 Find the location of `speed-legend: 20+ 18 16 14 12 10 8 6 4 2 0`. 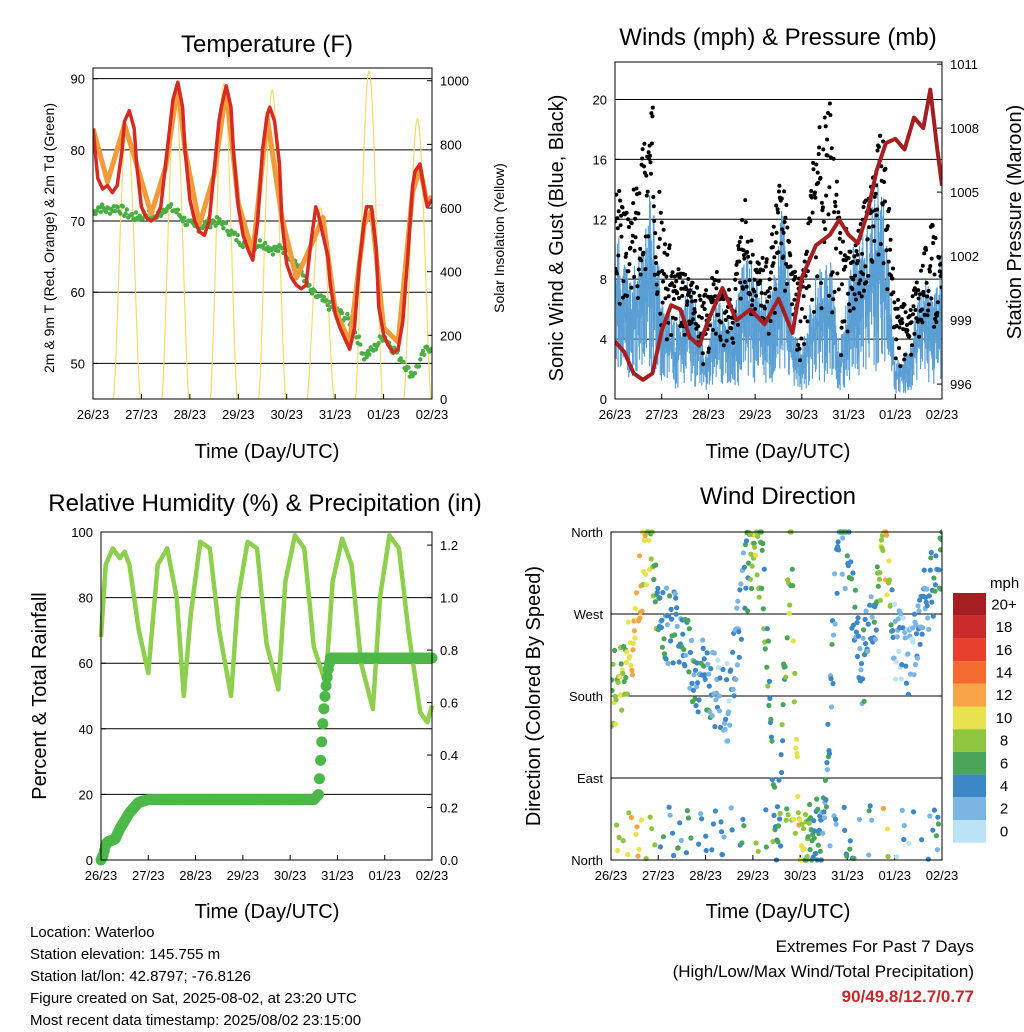

speed-legend: 20+ 18 16 14 12 10 8 6 4 2 0 is located at coordinates (985, 718).